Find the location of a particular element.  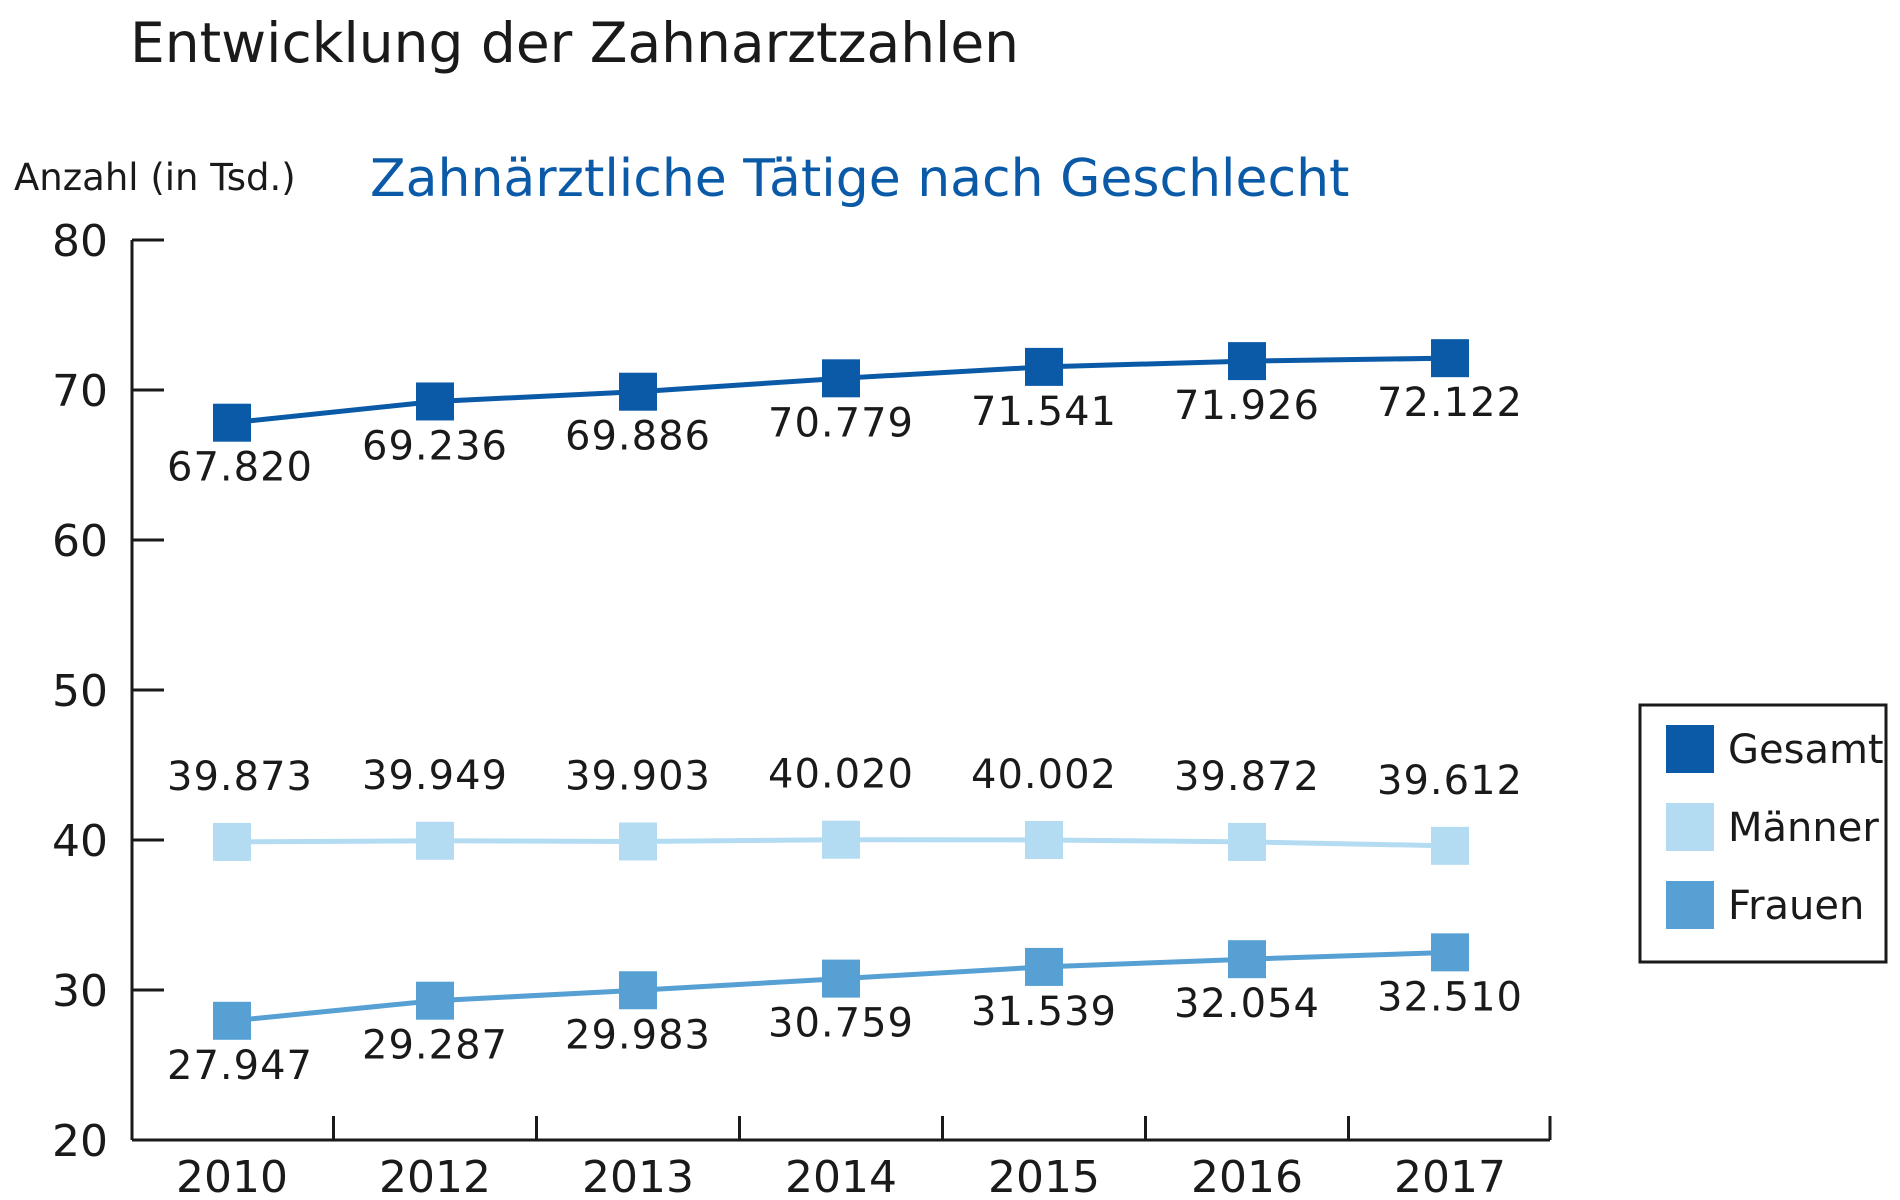

x-tick-label: 2013 is located at coordinates (638, 1176).